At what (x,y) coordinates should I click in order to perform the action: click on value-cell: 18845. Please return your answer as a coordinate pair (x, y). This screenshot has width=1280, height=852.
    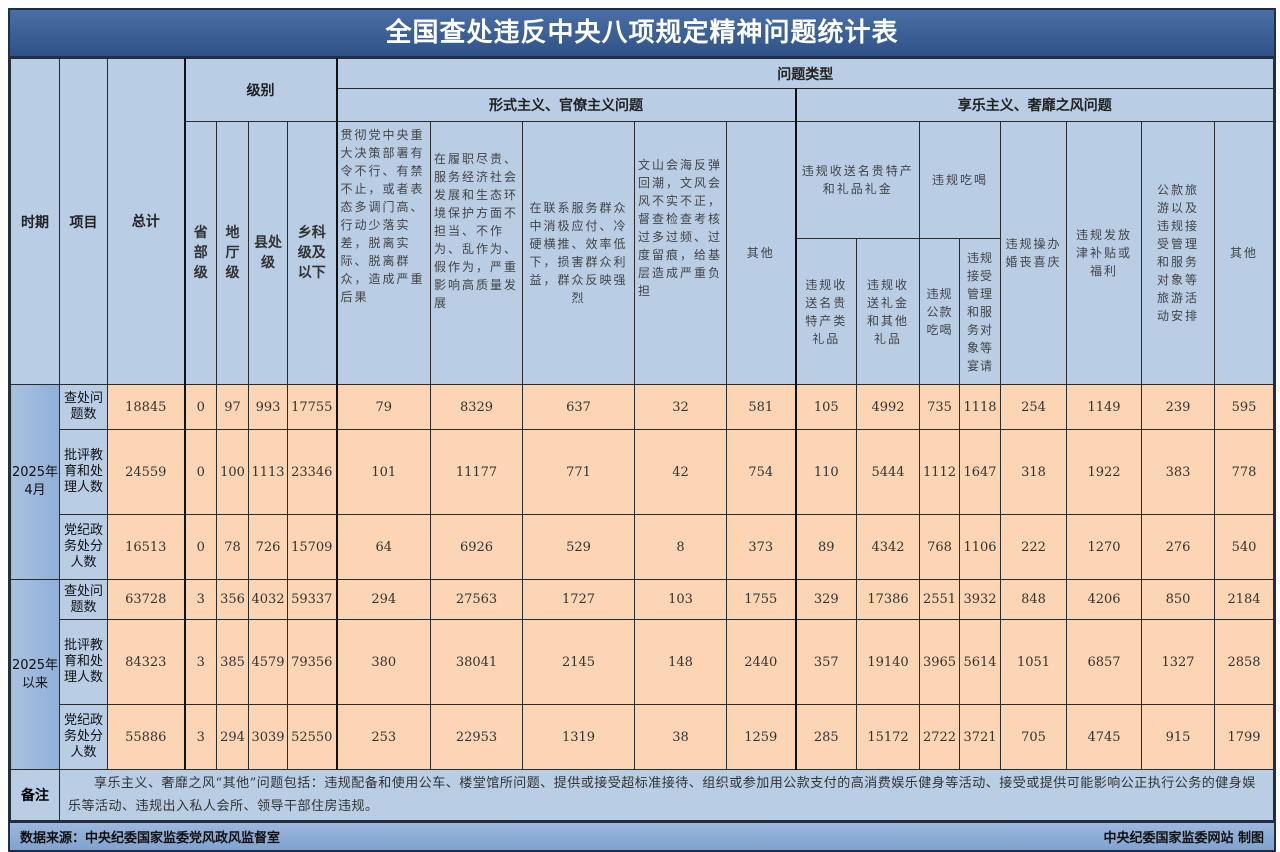
    Looking at the image, I should click on (146, 407).